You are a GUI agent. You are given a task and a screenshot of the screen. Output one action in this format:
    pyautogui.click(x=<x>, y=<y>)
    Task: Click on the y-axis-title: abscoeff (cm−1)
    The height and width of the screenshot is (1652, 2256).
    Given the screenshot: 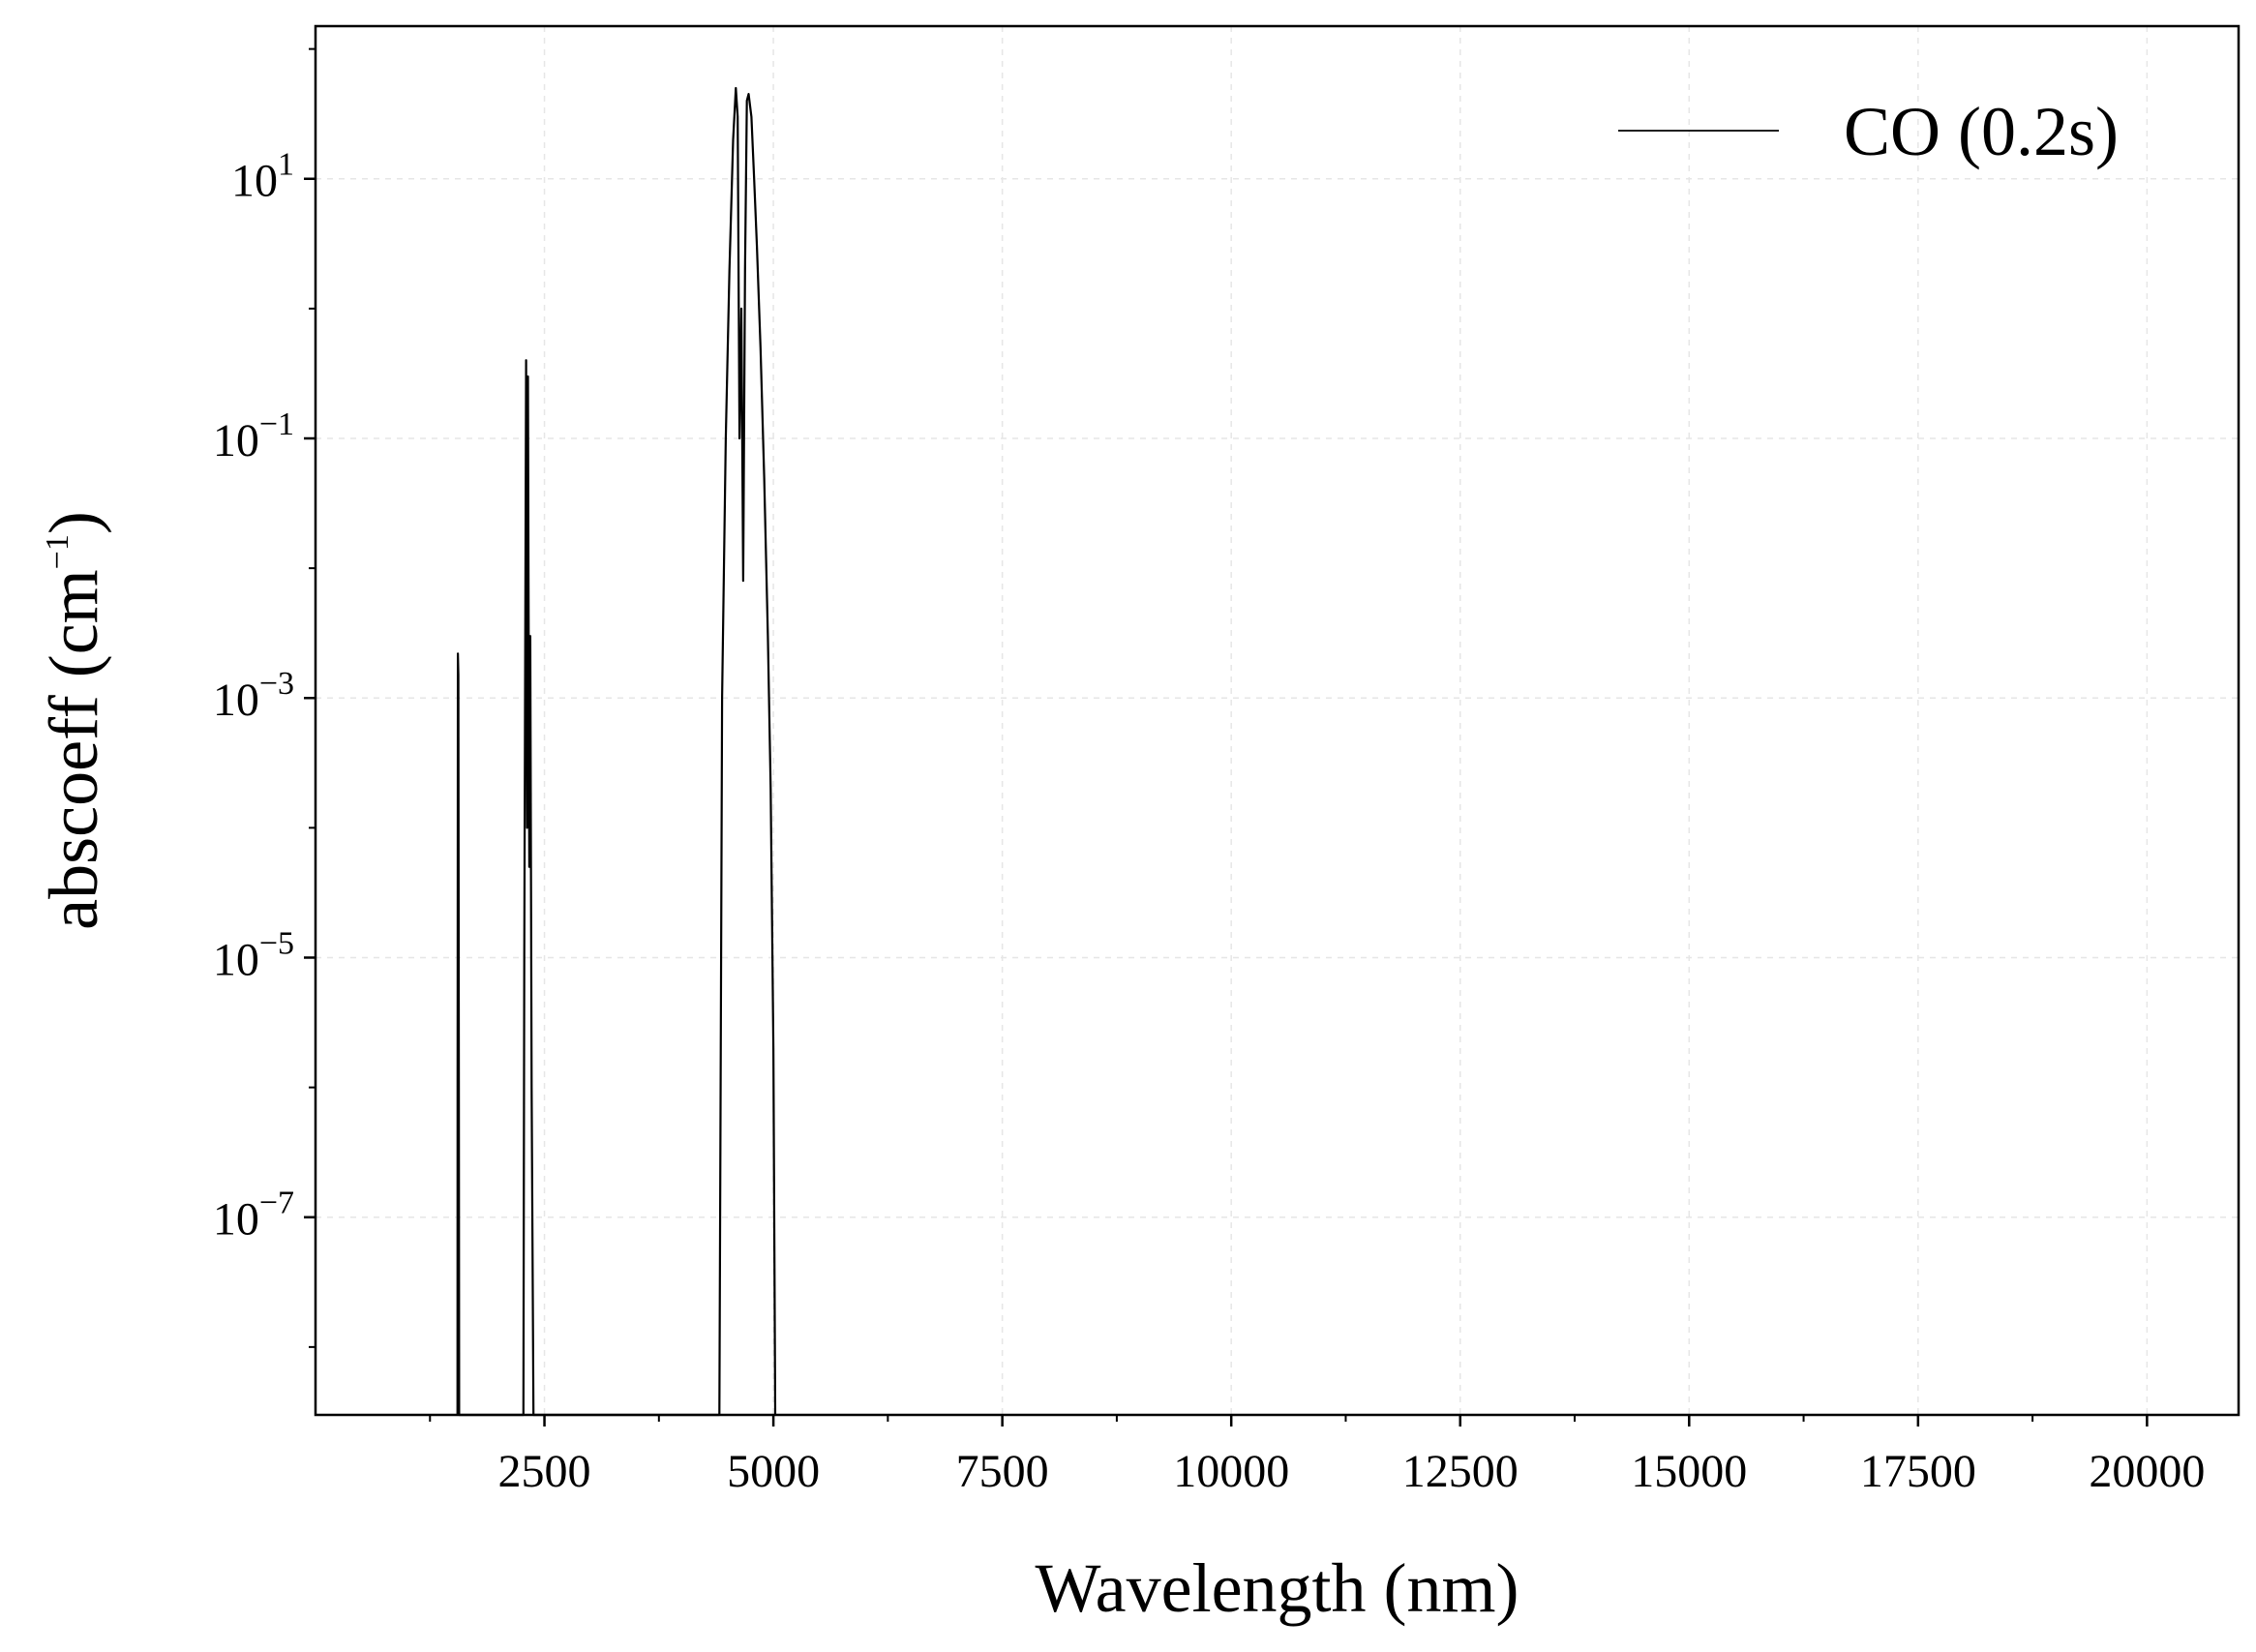 What is the action you would take?
    pyautogui.click(x=73, y=720)
    